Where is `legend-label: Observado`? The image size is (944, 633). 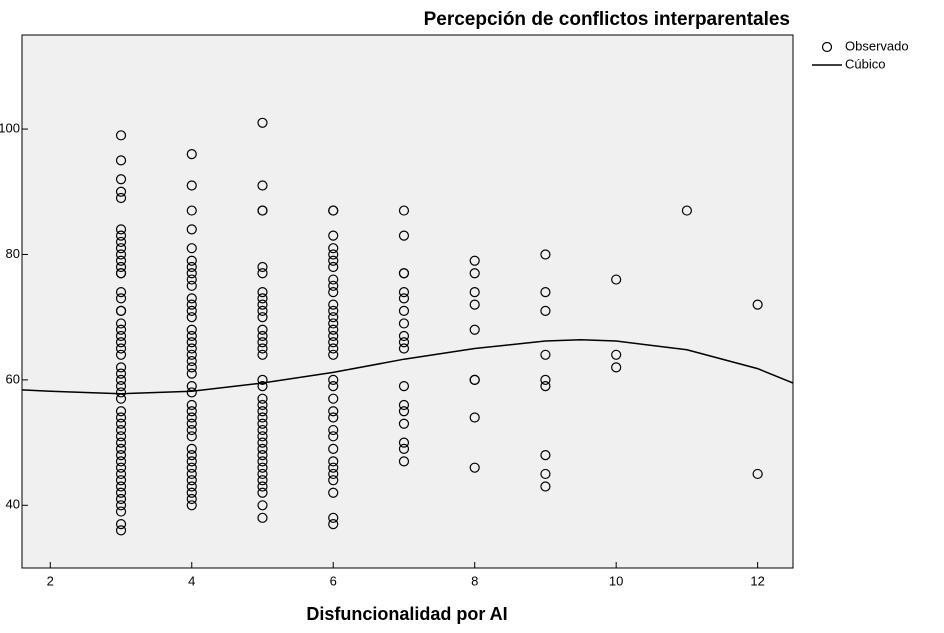
legend-label: Observado is located at coordinates (877, 45).